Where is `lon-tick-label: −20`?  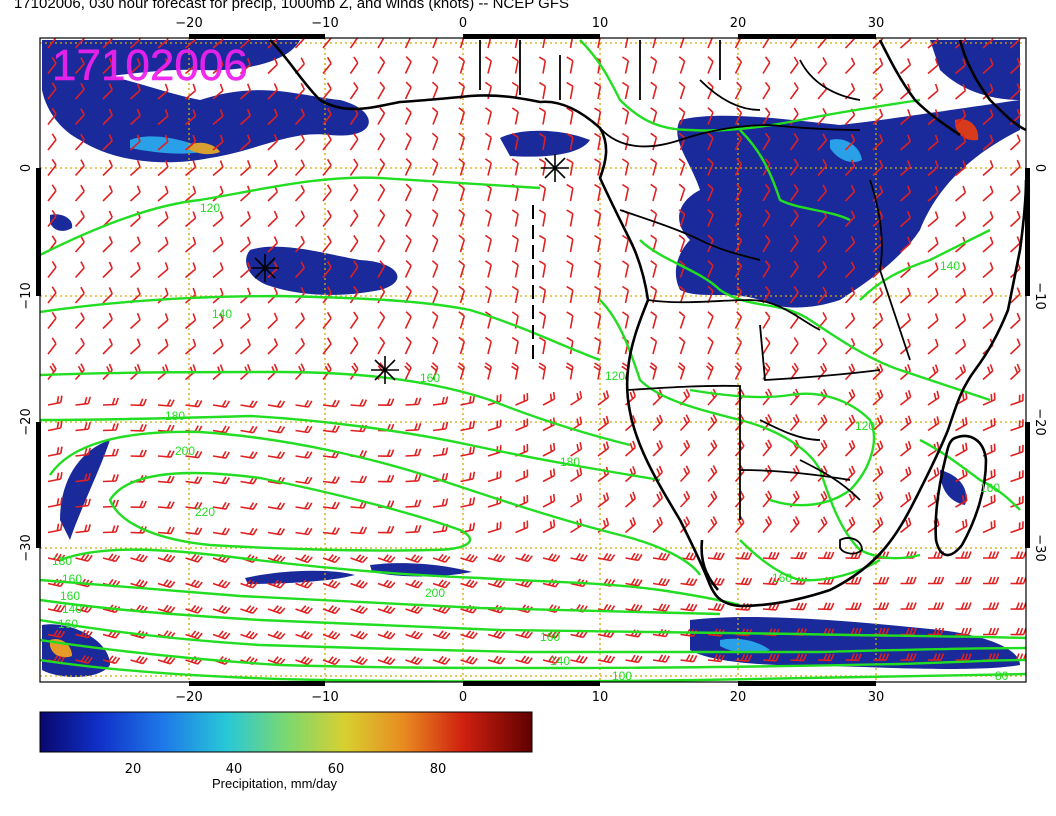 lon-tick-label: −20 is located at coordinates (188, 697).